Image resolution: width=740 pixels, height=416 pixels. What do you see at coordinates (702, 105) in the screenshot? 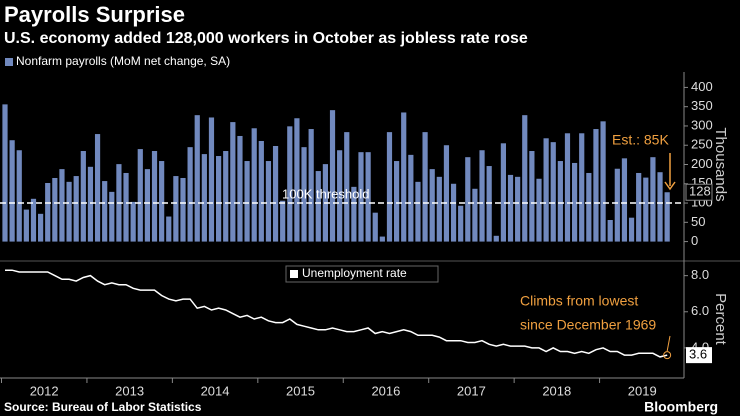
I see `y-tick-label: 350` at bounding box center [702, 105].